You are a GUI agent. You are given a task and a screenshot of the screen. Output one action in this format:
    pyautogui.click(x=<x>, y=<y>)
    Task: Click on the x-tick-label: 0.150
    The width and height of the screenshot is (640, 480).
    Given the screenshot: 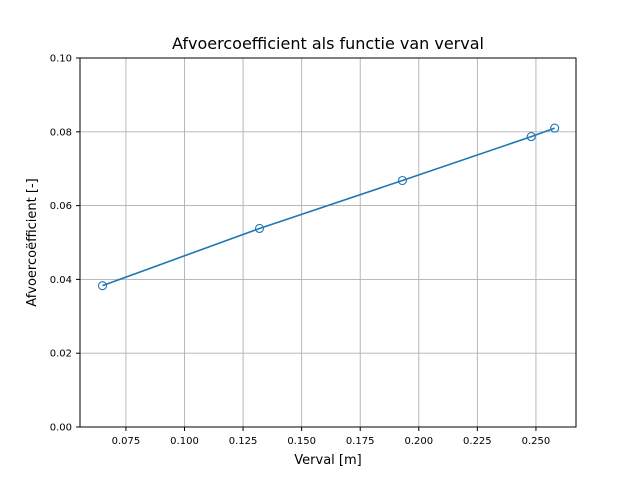 What is the action you would take?
    pyautogui.click(x=301, y=441)
    